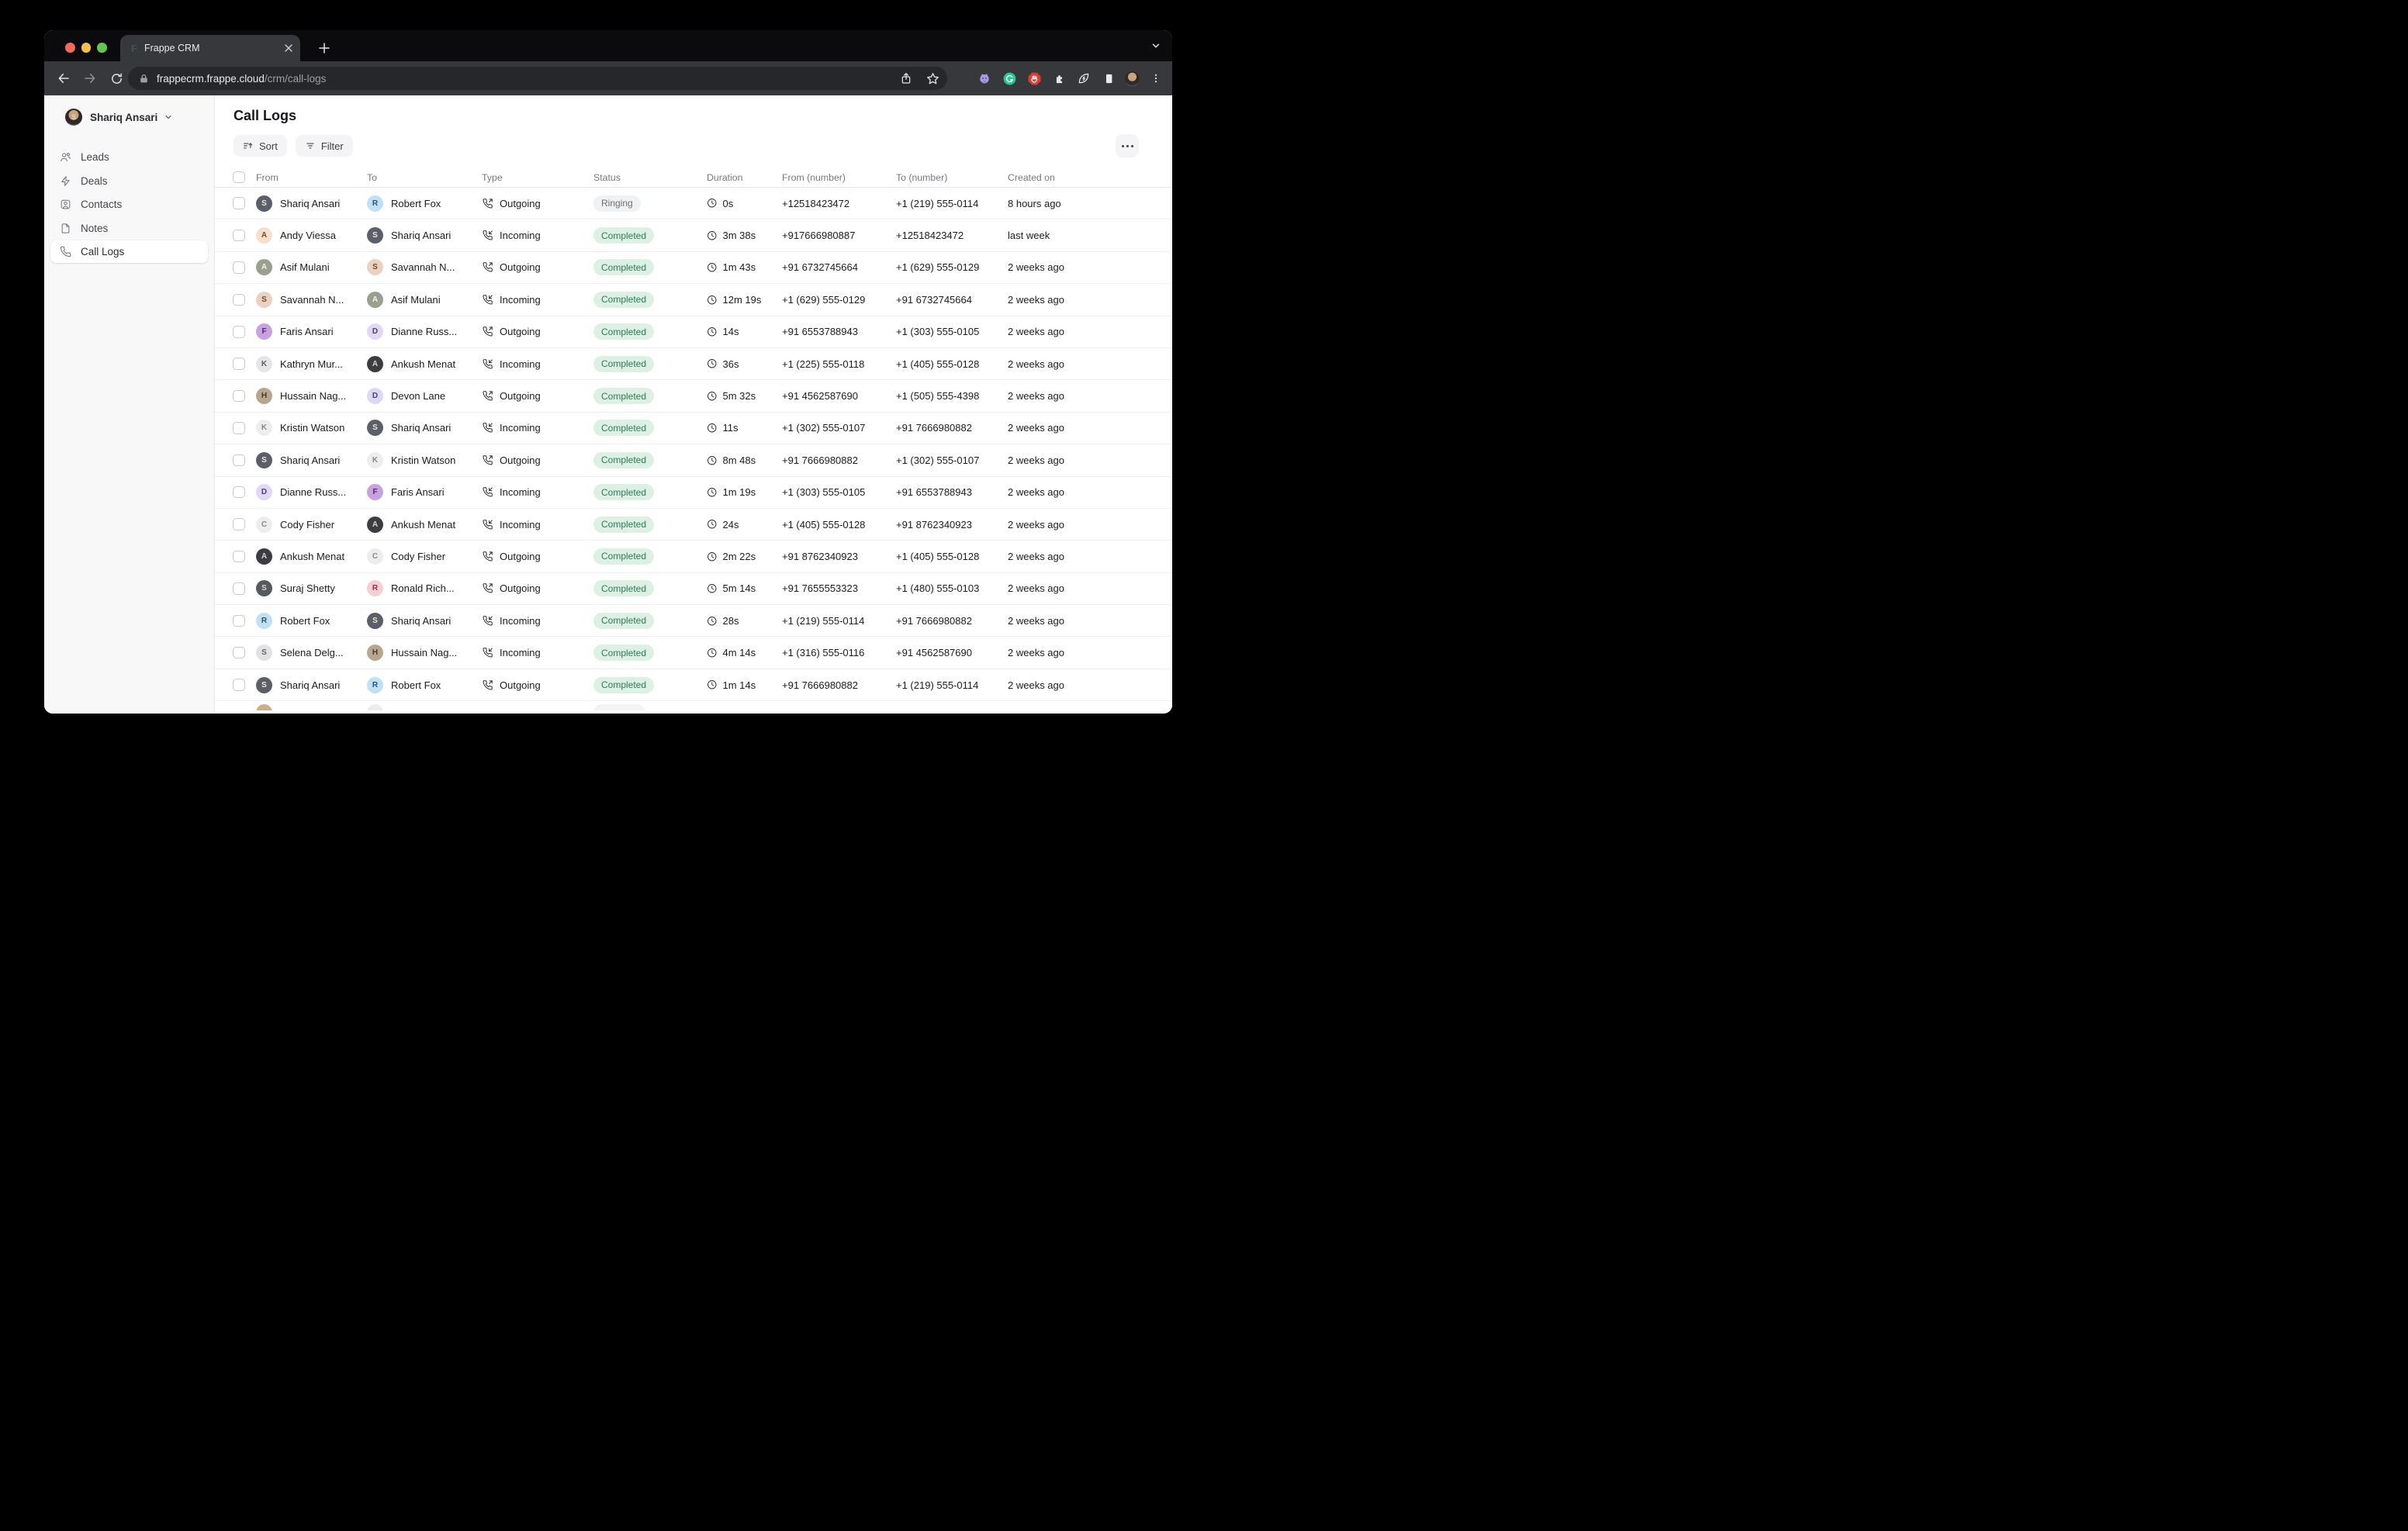  Describe the element at coordinates (744, 235) in the screenshot. I see `duration-cell: 3m 38s` at that location.